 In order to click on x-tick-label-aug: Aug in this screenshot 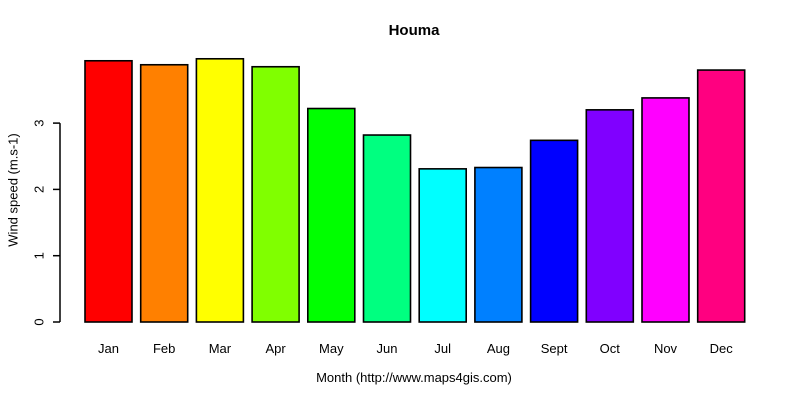, I will do `click(498, 348)`.